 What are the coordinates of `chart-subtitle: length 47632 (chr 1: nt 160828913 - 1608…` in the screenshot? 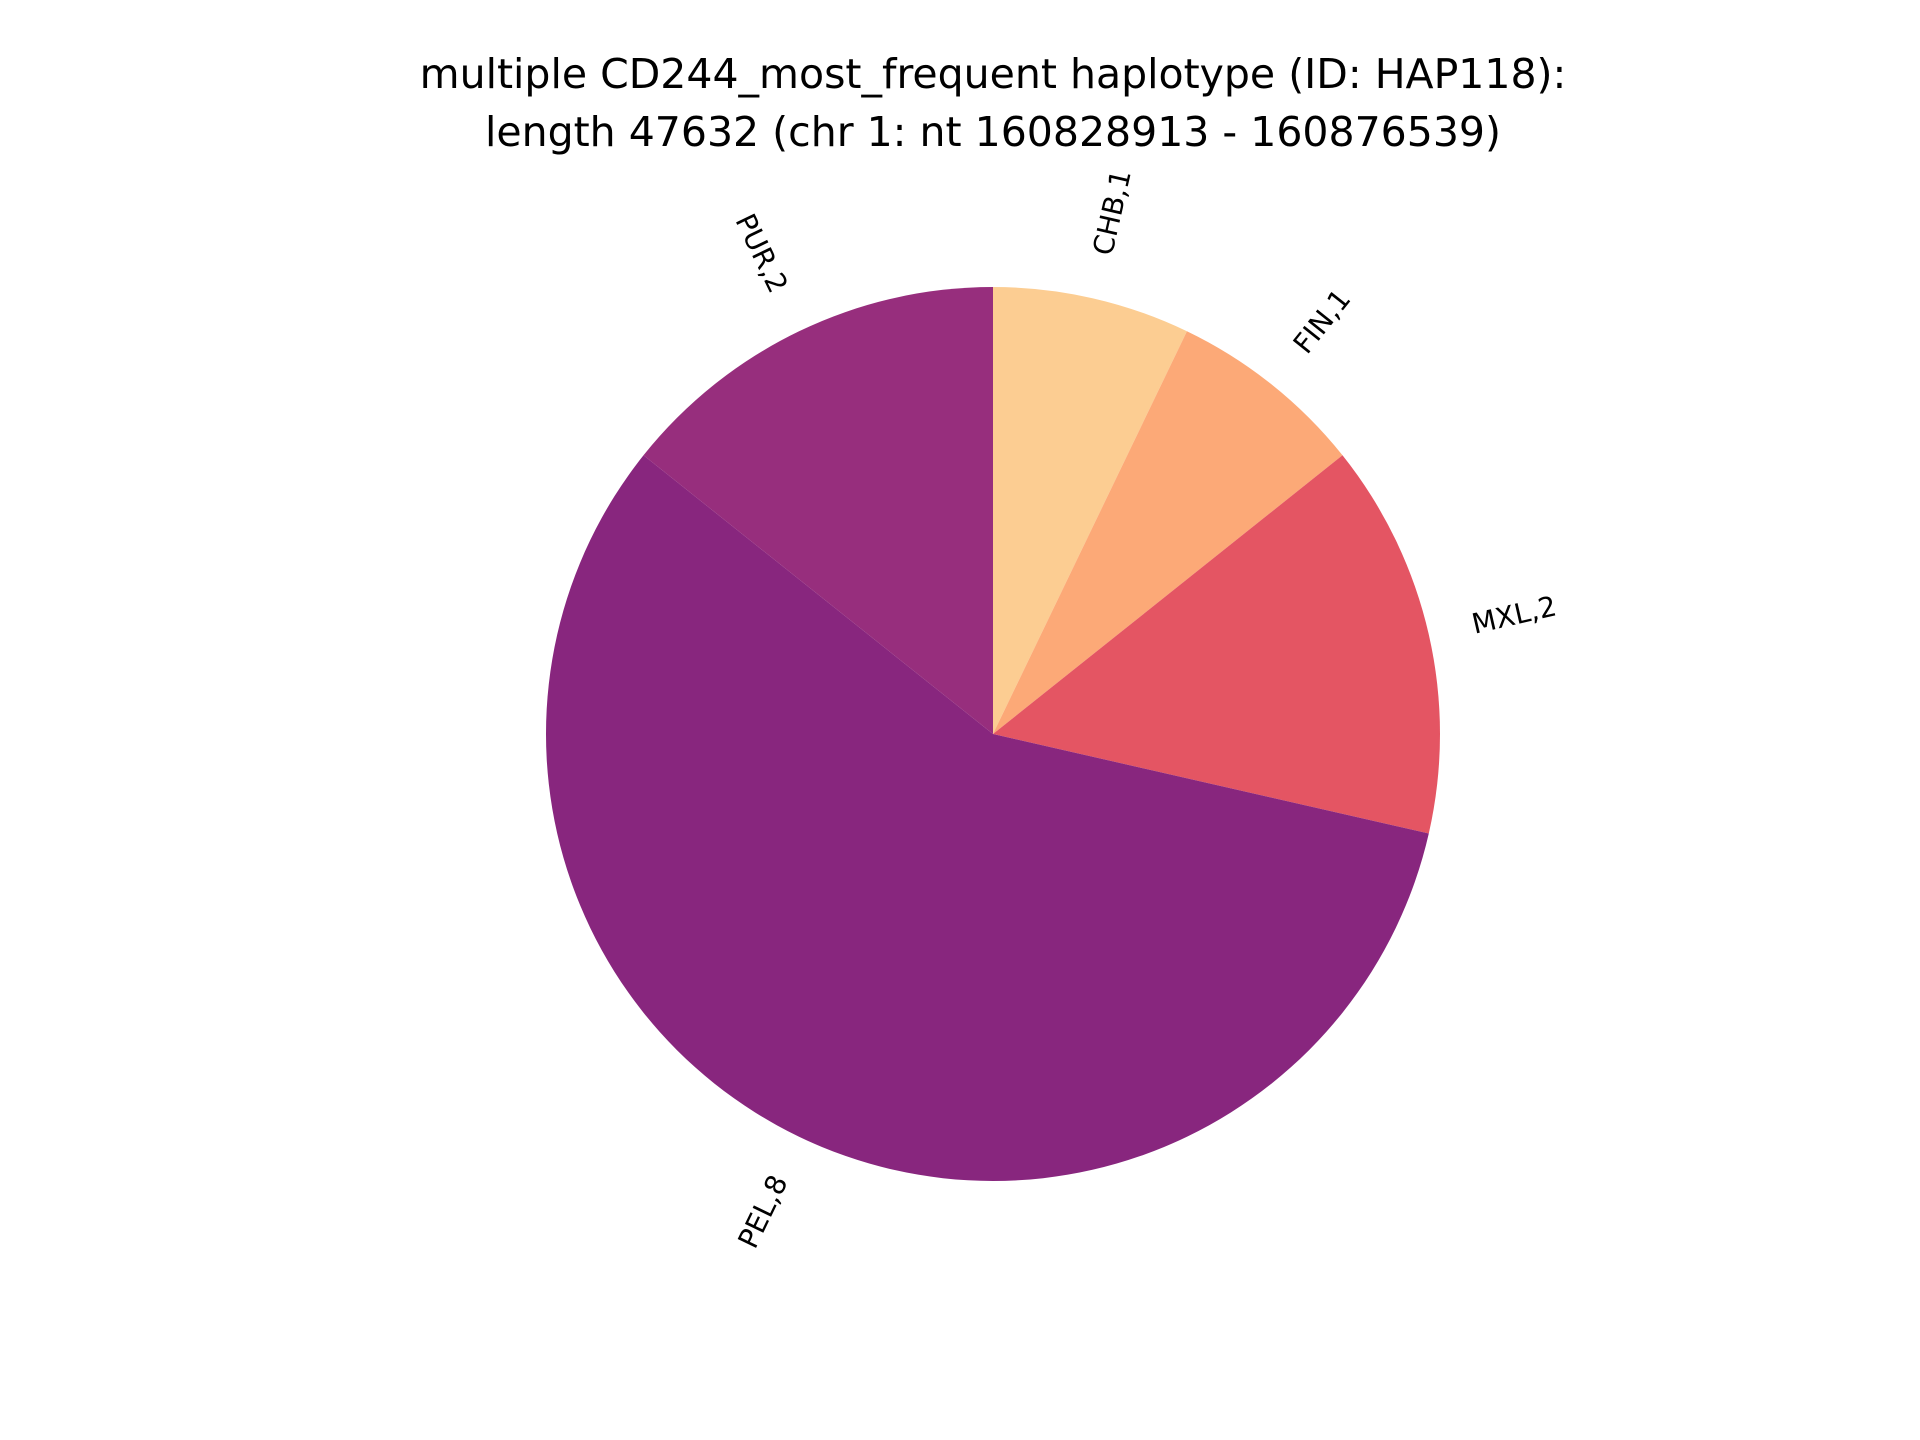 It's located at (993, 132).